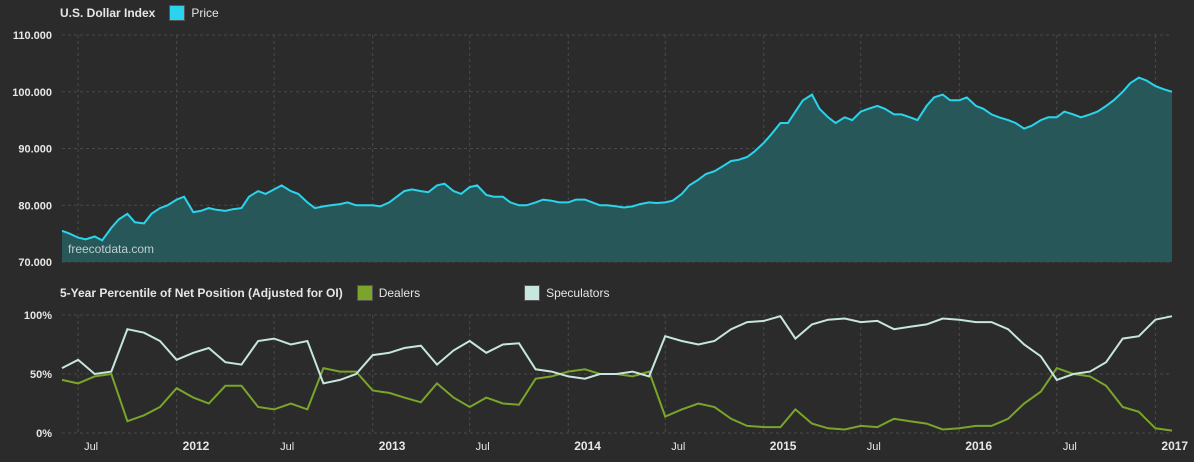 This screenshot has height=462, width=1194. What do you see at coordinates (532, 293) in the screenshot?
I see `speculators-swatch` at bounding box center [532, 293].